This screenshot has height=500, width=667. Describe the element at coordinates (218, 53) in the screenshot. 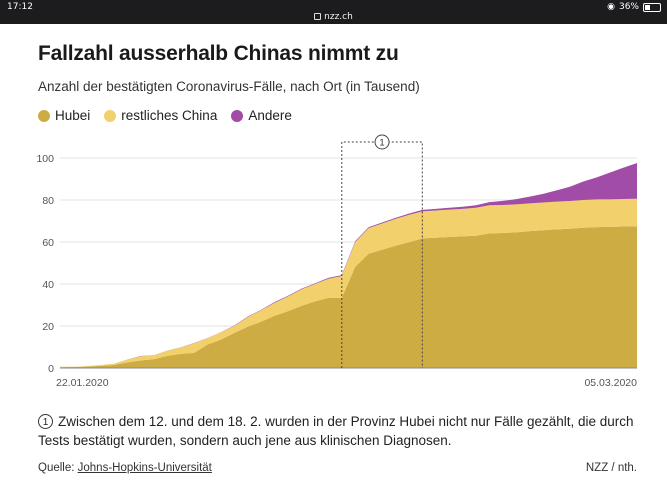

I see `chart-title: Fallzahl ausserhalb Chinas nimmt zu` at that location.